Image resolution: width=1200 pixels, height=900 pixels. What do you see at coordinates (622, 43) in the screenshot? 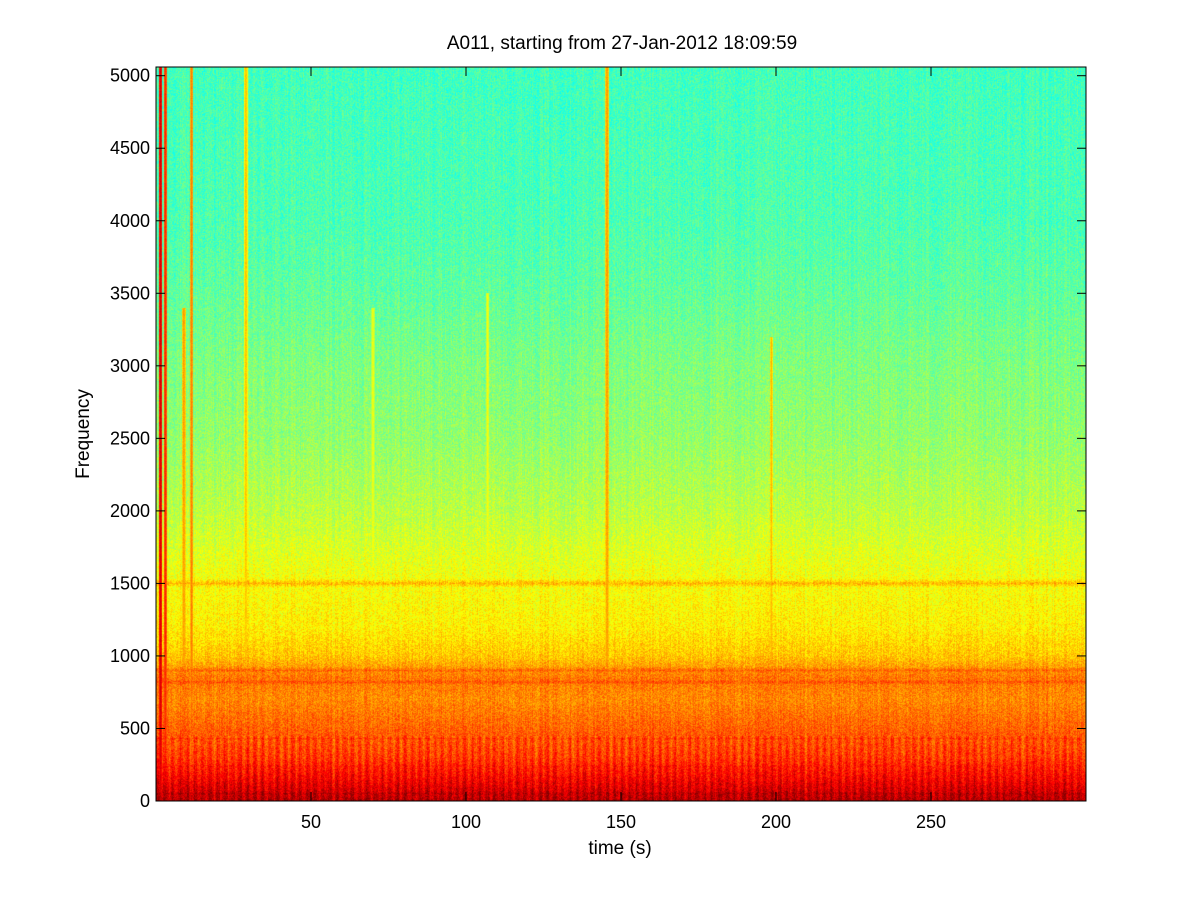
I see `chart-title: A011, starting from 27-Jan-2012 18:09:59` at bounding box center [622, 43].